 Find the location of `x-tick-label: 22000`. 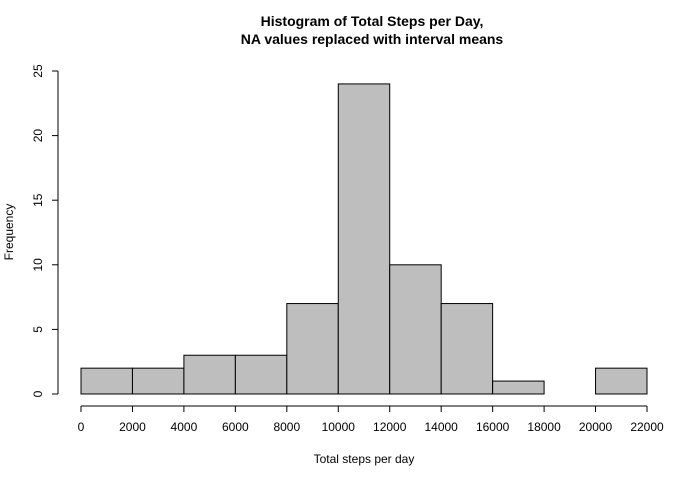

x-tick-label: 22000 is located at coordinates (647, 427).